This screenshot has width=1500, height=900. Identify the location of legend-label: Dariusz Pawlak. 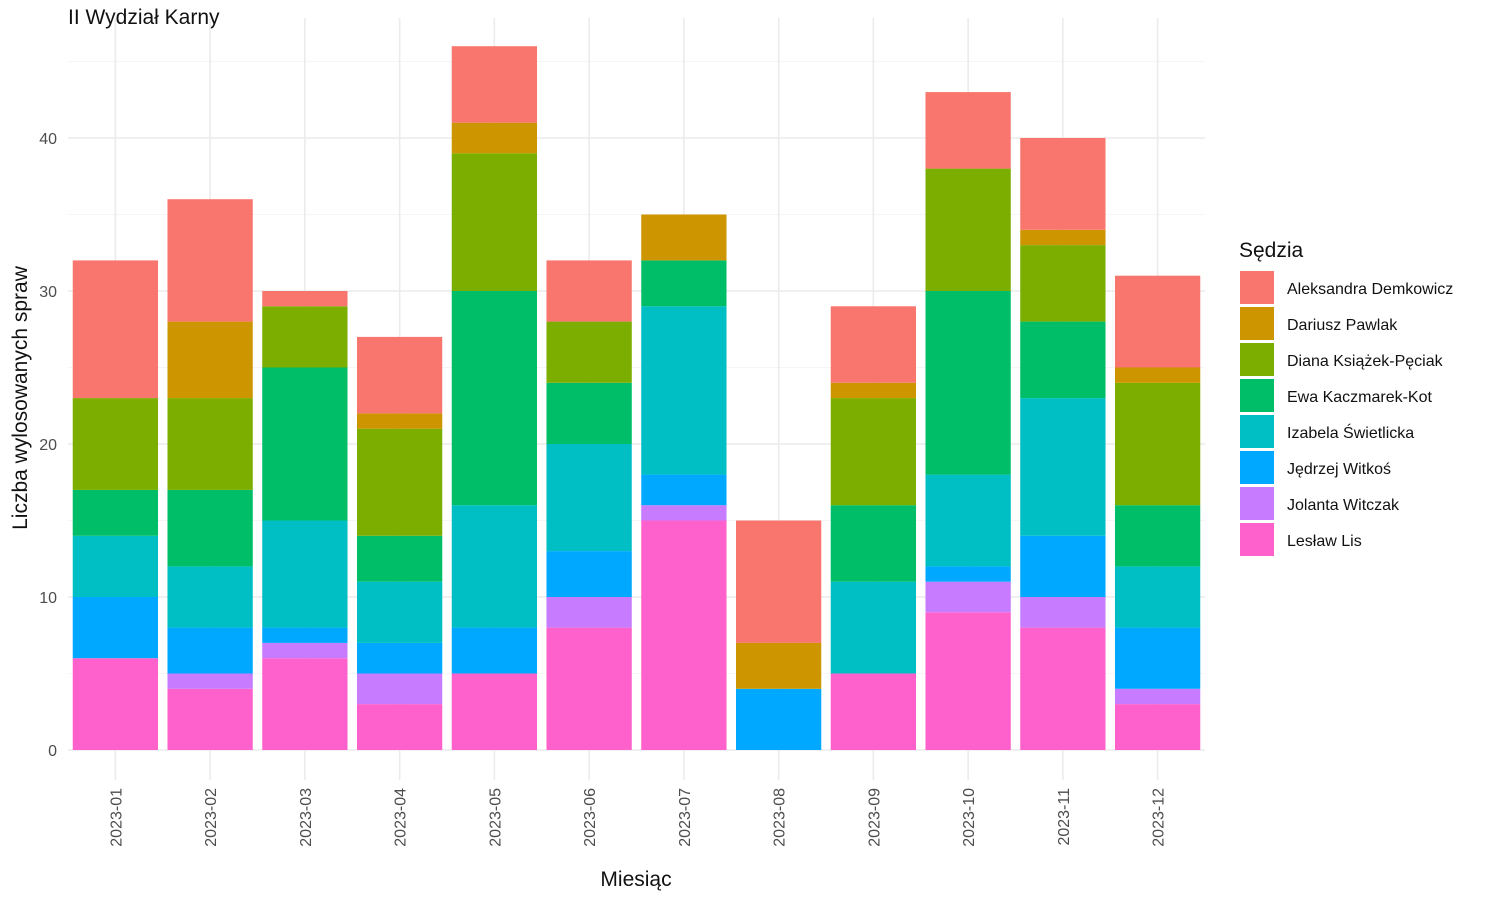
(1342, 325).